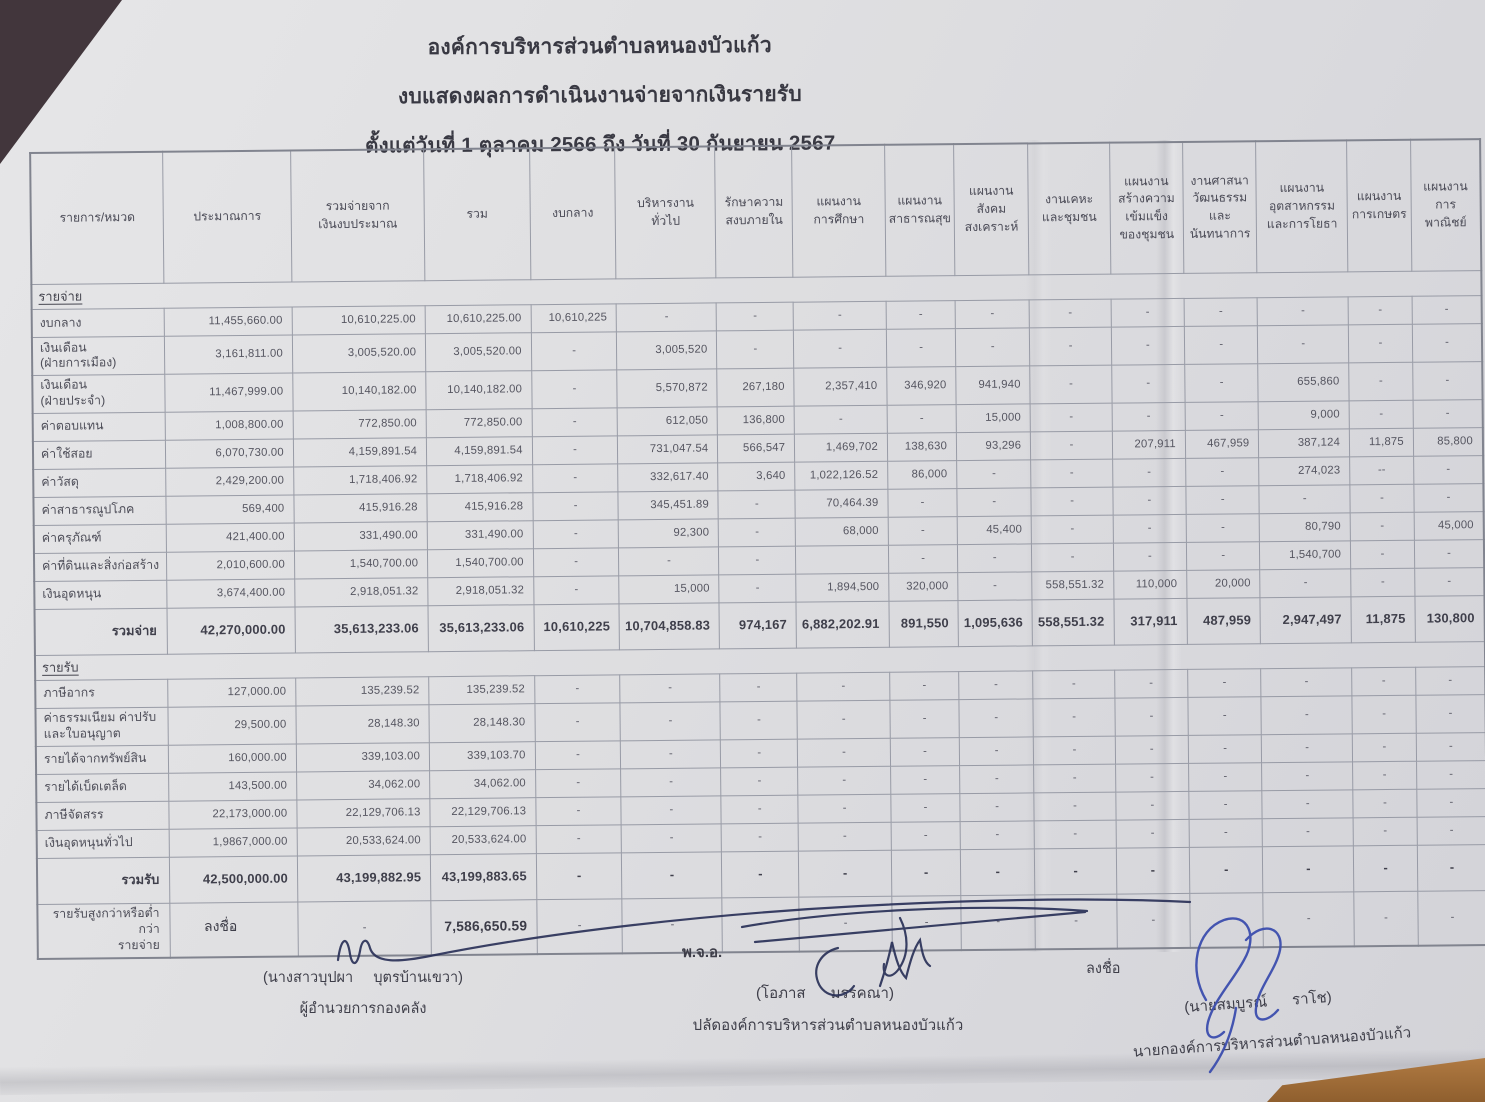 This screenshot has height=1102, width=1485. I want to click on column-header: รวมจ่ายจาก เงินงบประมาณ, so click(358, 216).